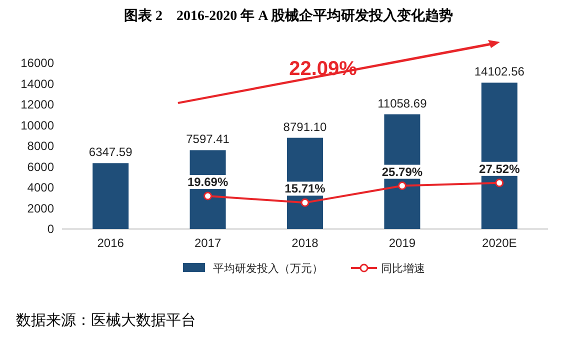 The height and width of the screenshot is (341, 577). I want to click on data-label: 6347.59, so click(110, 152).